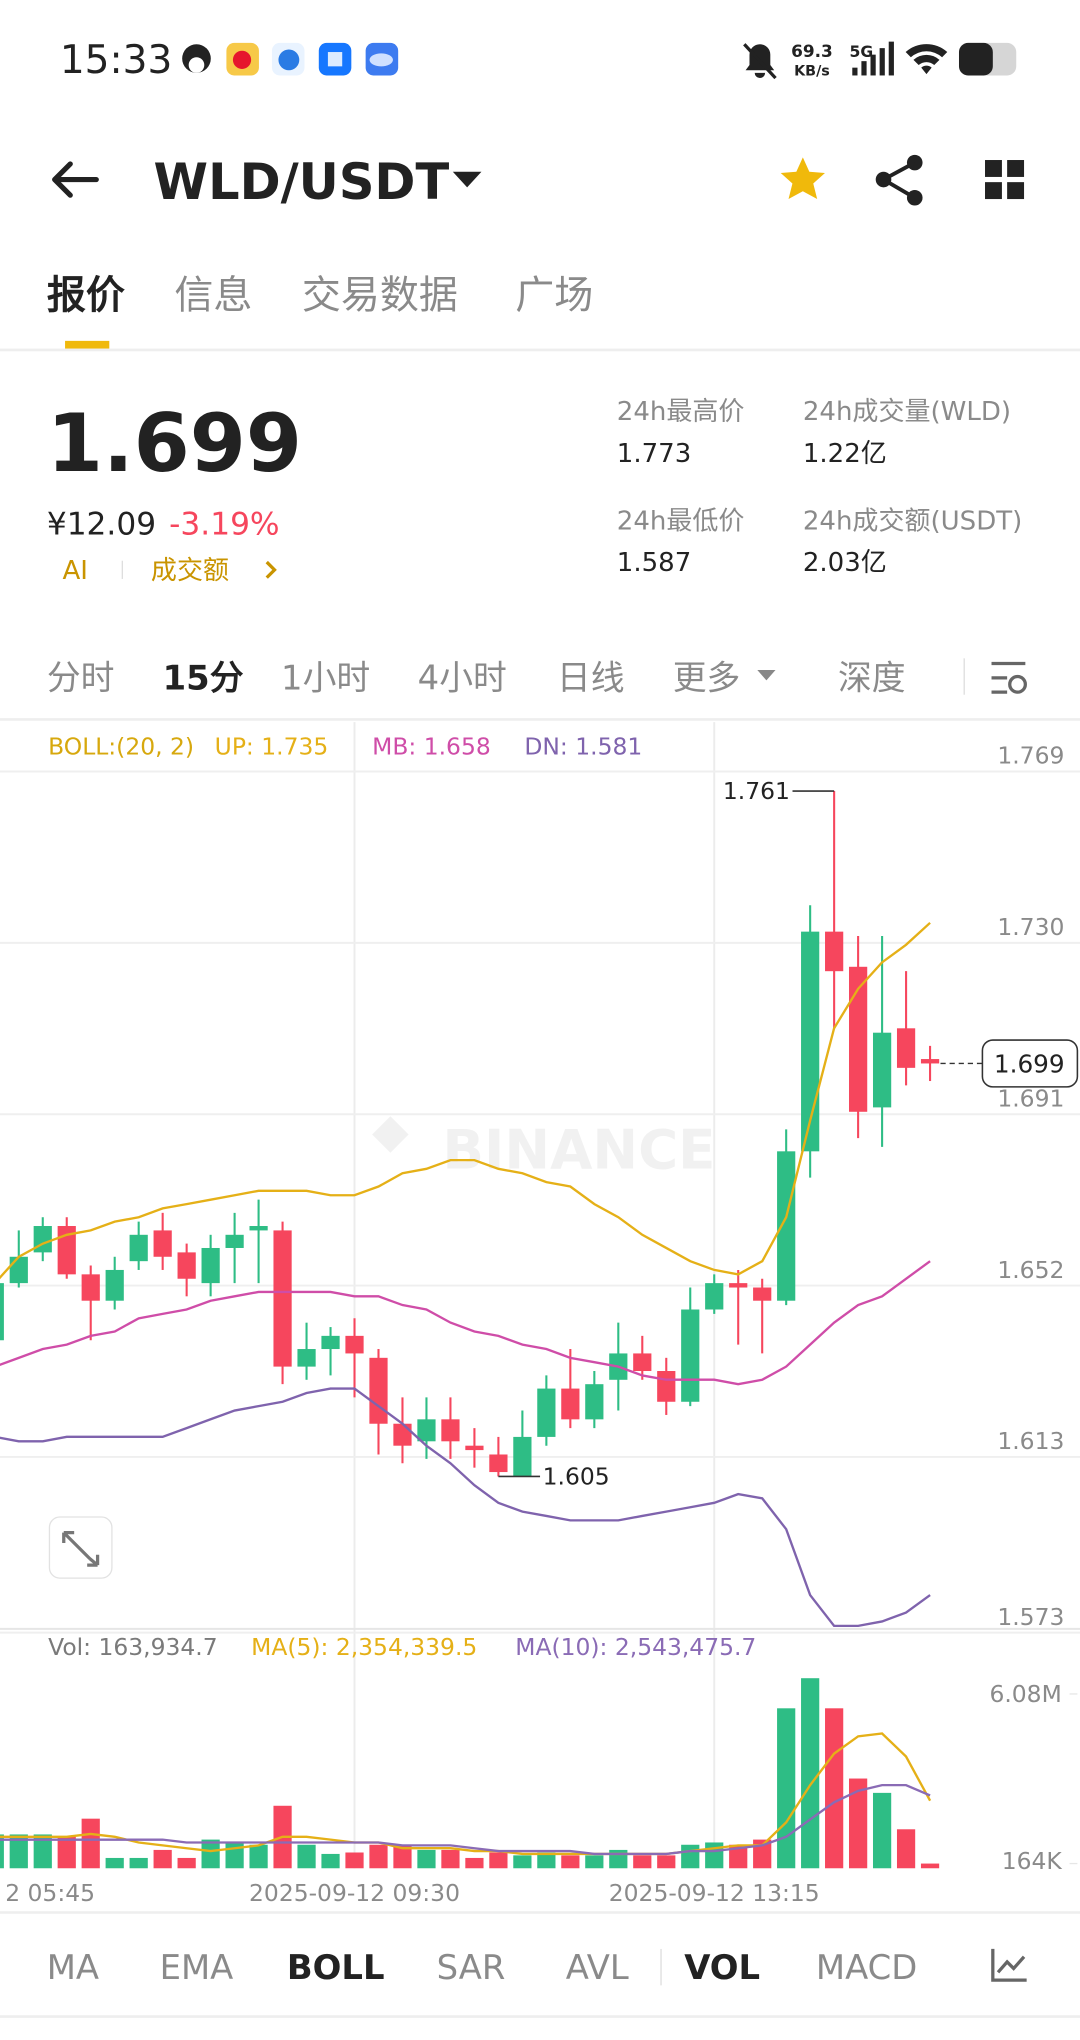 The width and height of the screenshot is (1080, 2040). I want to click on price-cny: ¥12.09, so click(101, 525).